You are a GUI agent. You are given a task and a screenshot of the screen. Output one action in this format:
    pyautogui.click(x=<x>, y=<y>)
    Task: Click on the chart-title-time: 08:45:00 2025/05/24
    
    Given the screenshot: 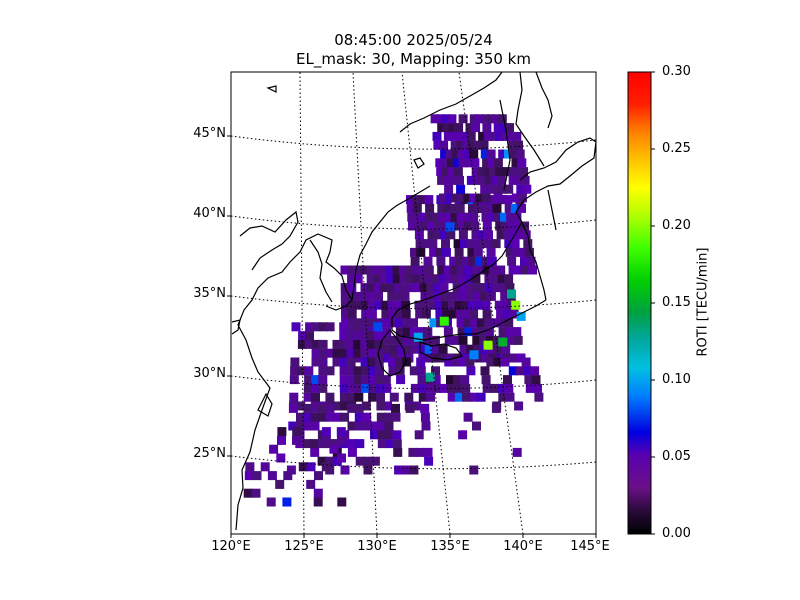 What is the action you would take?
    pyautogui.click(x=413, y=40)
    